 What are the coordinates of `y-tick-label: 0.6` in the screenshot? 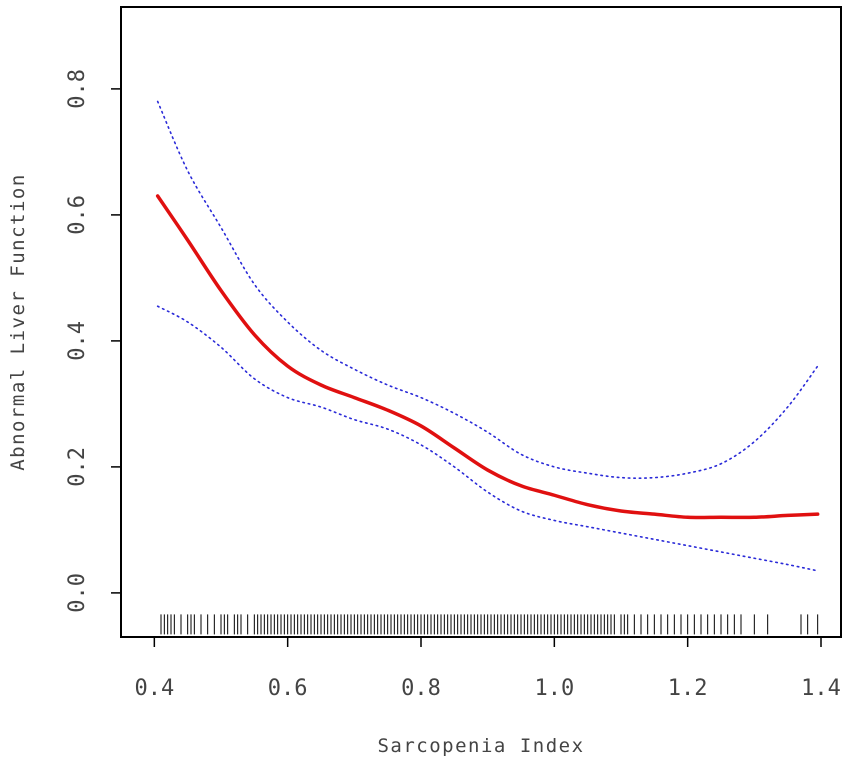 It's located at (77, 215).